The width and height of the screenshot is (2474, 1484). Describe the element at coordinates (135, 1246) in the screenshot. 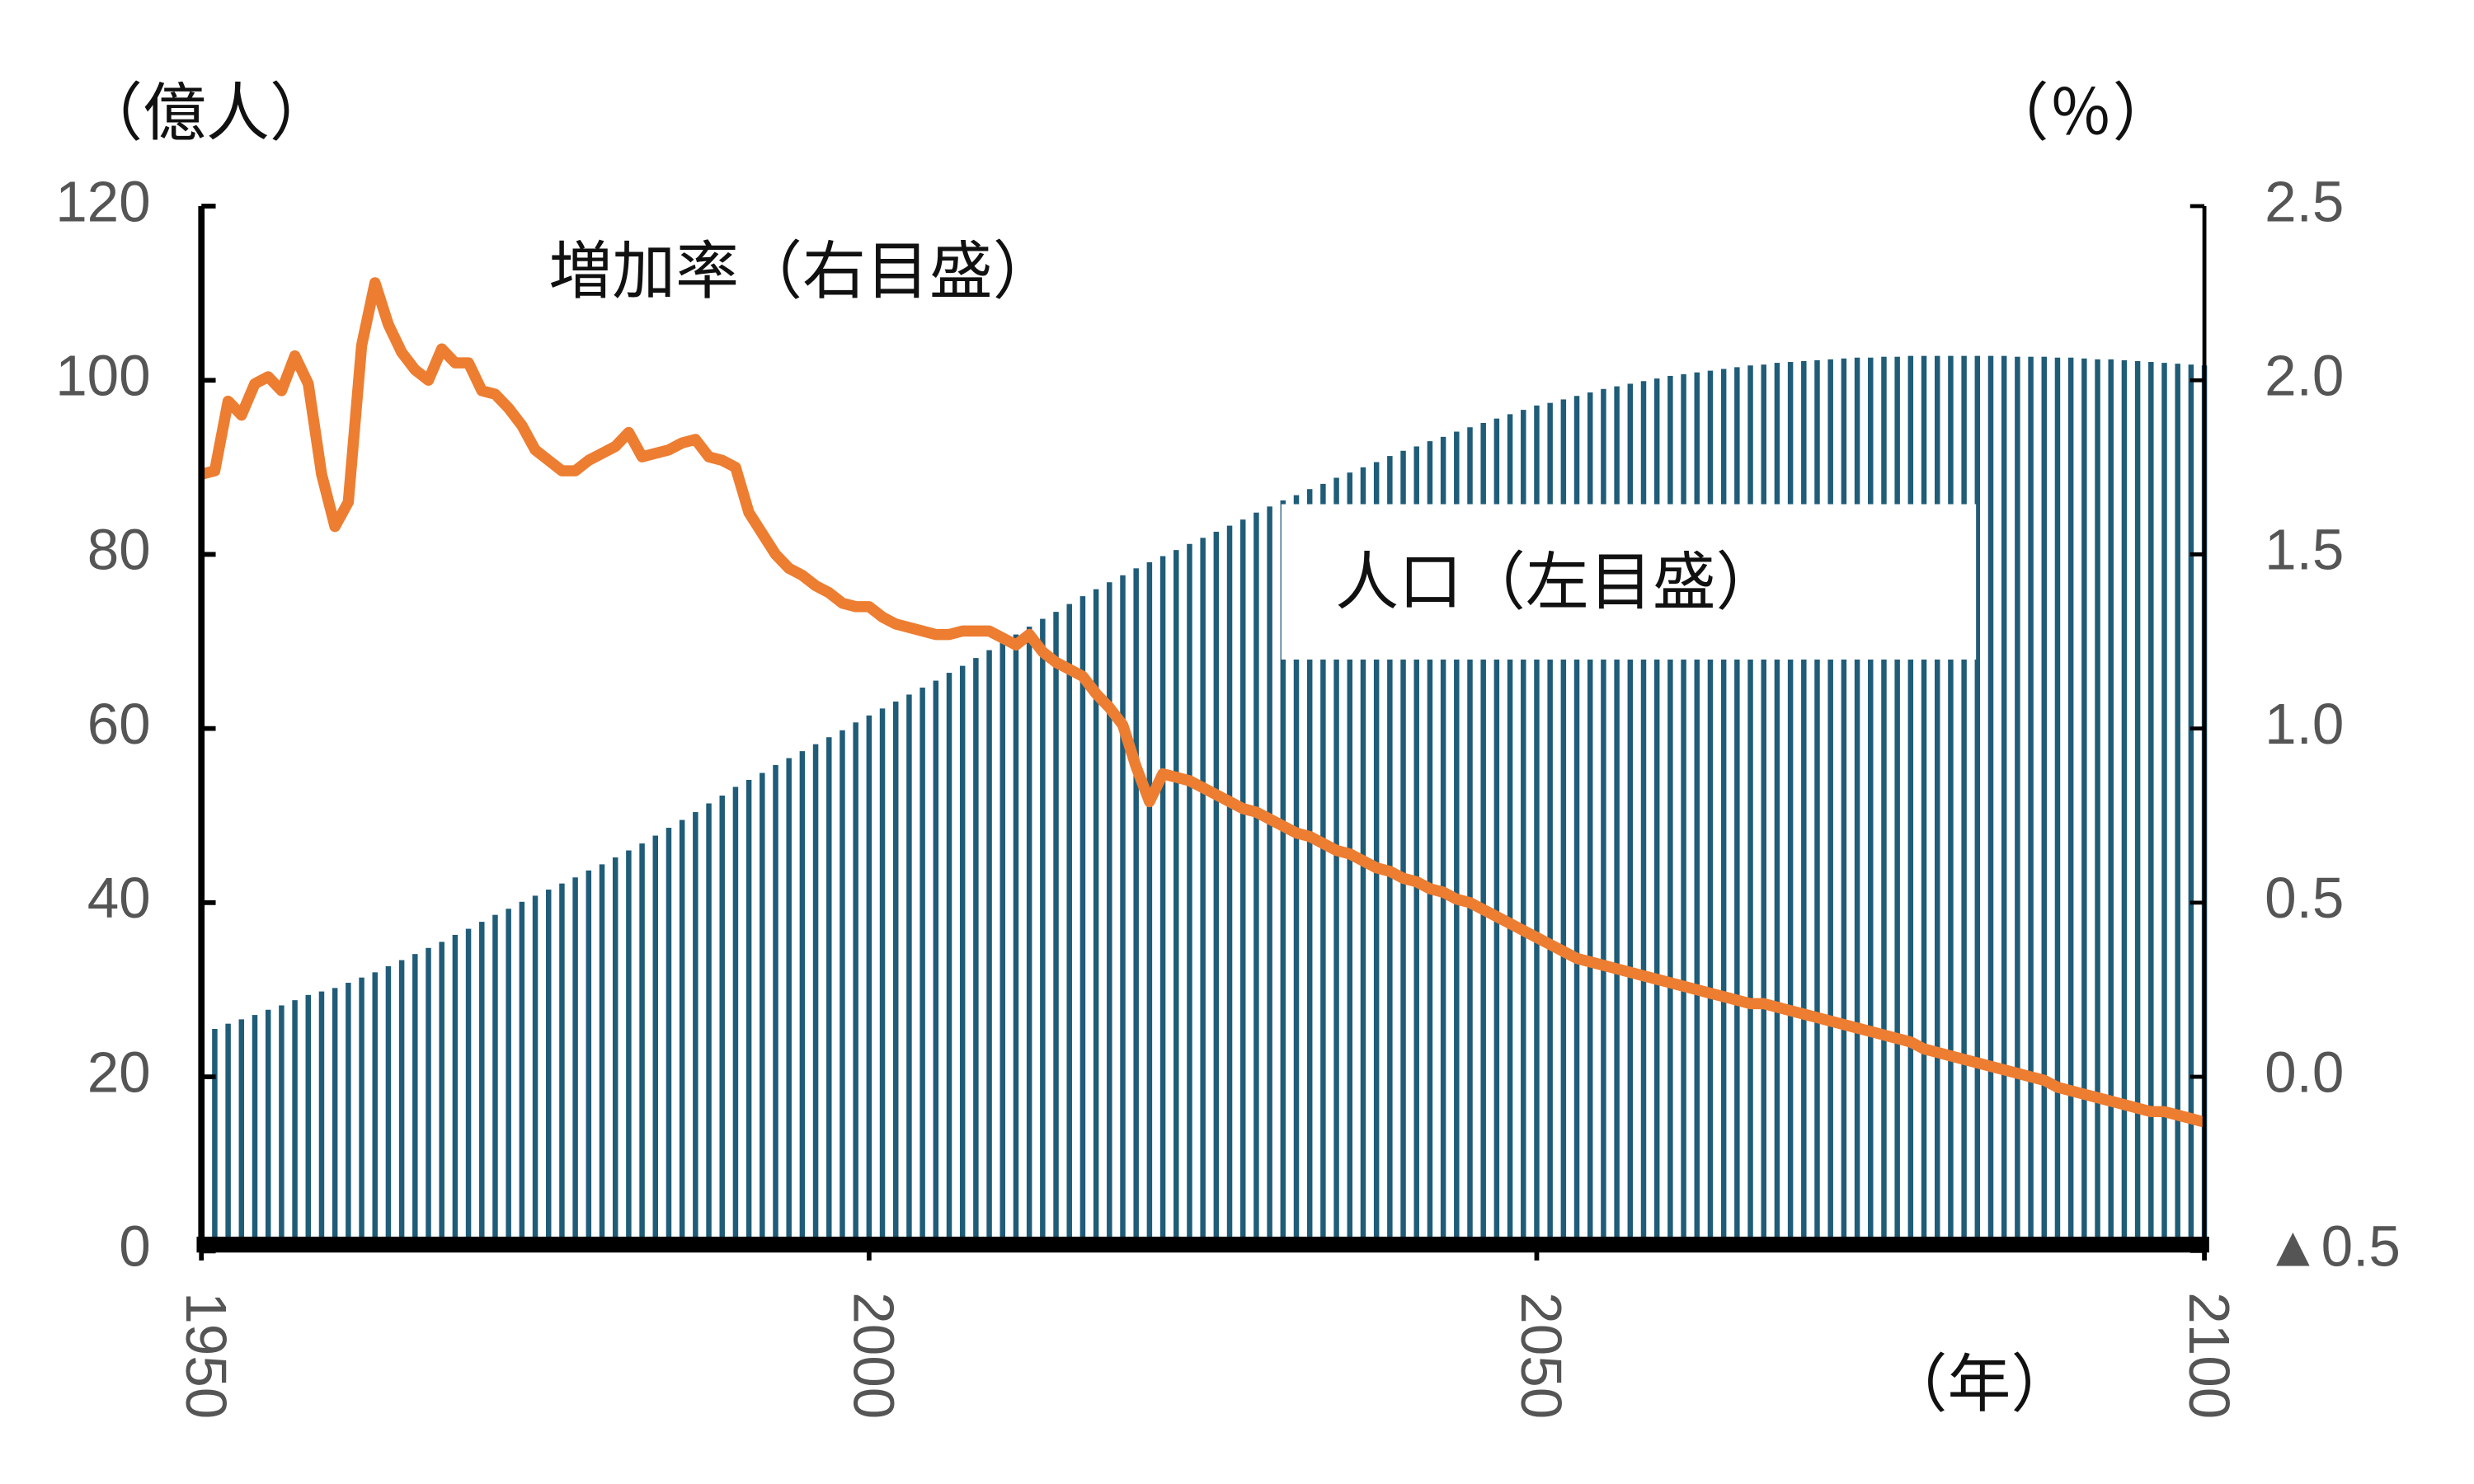

I see `y-tick-label: 0` at that location.